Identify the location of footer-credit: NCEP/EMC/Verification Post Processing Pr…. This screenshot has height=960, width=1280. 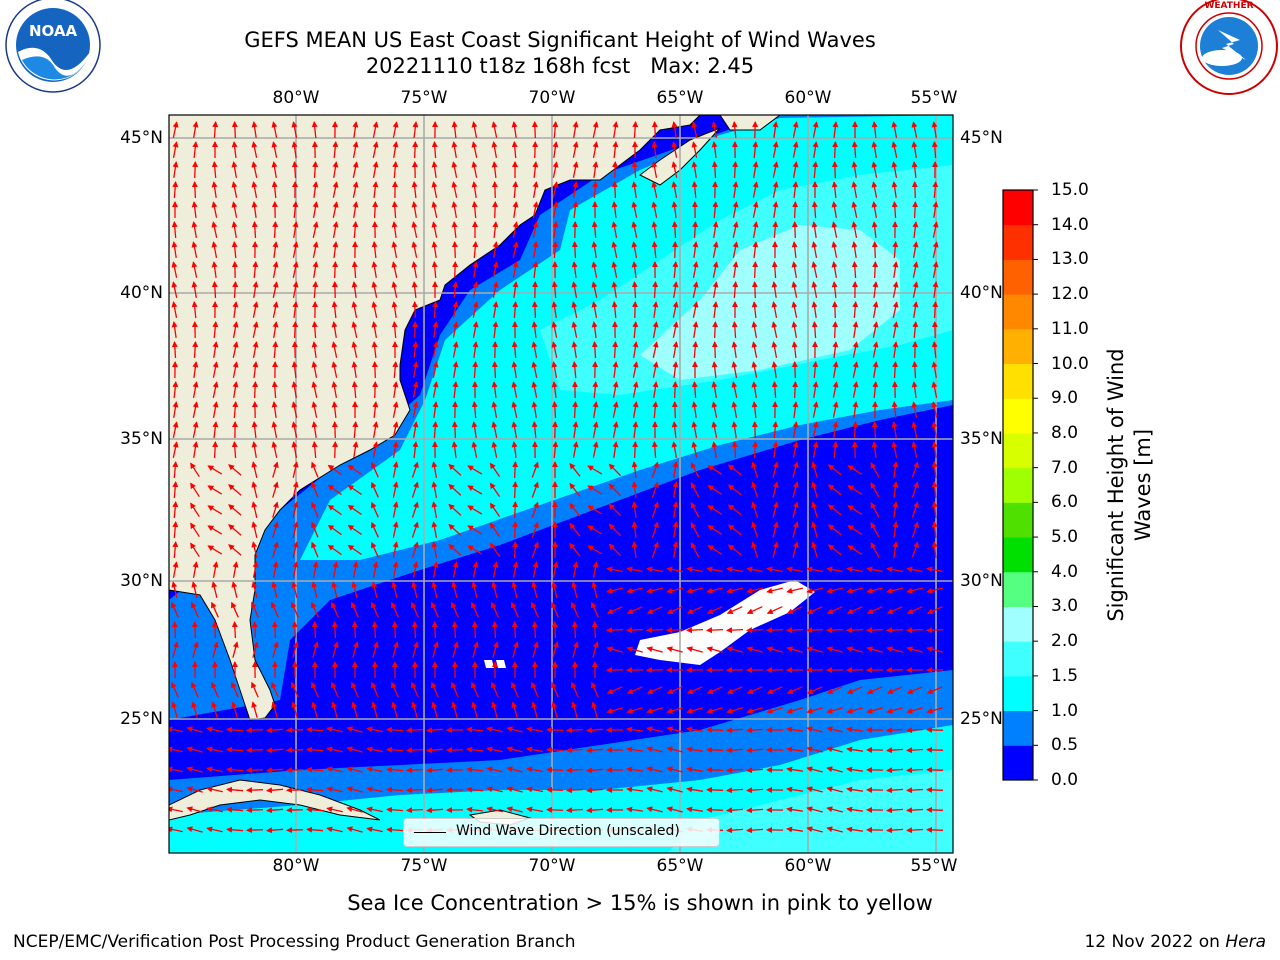
(294, 942).